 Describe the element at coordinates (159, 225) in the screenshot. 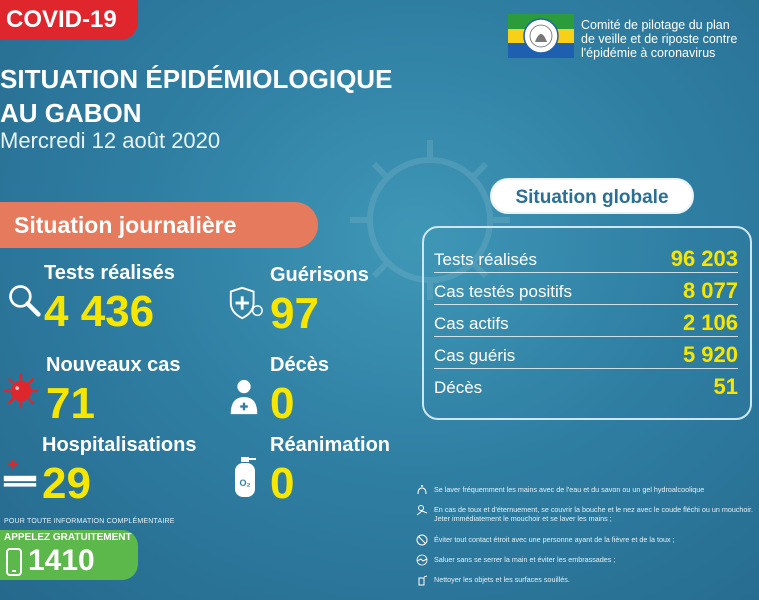

I see `daily-heading: Situation journalière` at that location.